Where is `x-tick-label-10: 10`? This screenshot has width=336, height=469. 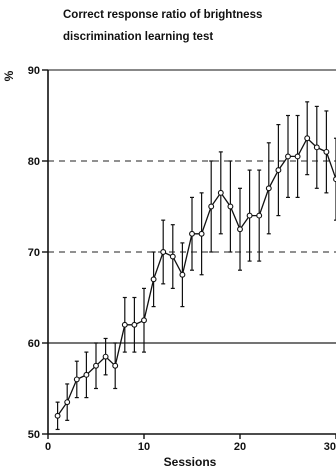
x-tick-label-10: 10 is located at coordinates (144, 447).